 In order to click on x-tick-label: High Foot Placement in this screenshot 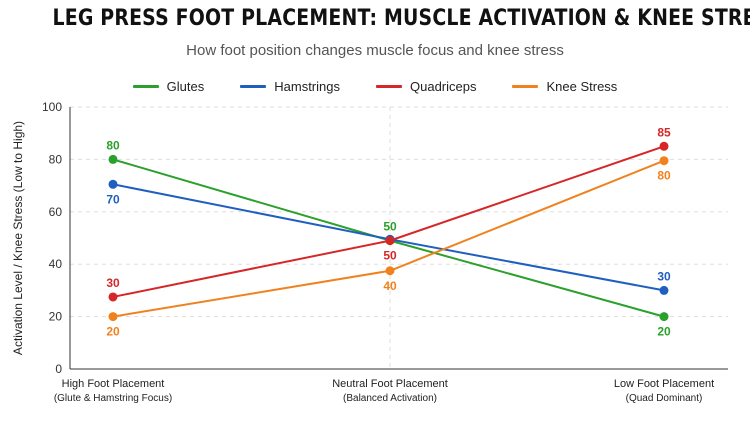, I will do `click(113, 384)`.